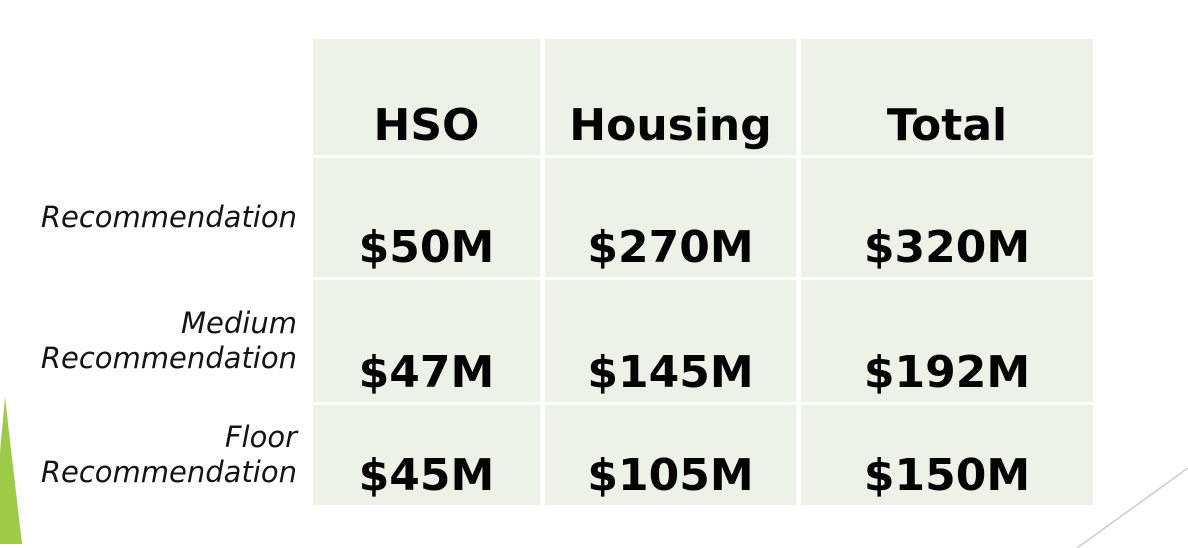 Image resolution: width=1188 pixels, height=548 pixels. Describe the element at coordinates (426, 341) in the screenshot. I see `value-medium-hso: $47M` at that location.